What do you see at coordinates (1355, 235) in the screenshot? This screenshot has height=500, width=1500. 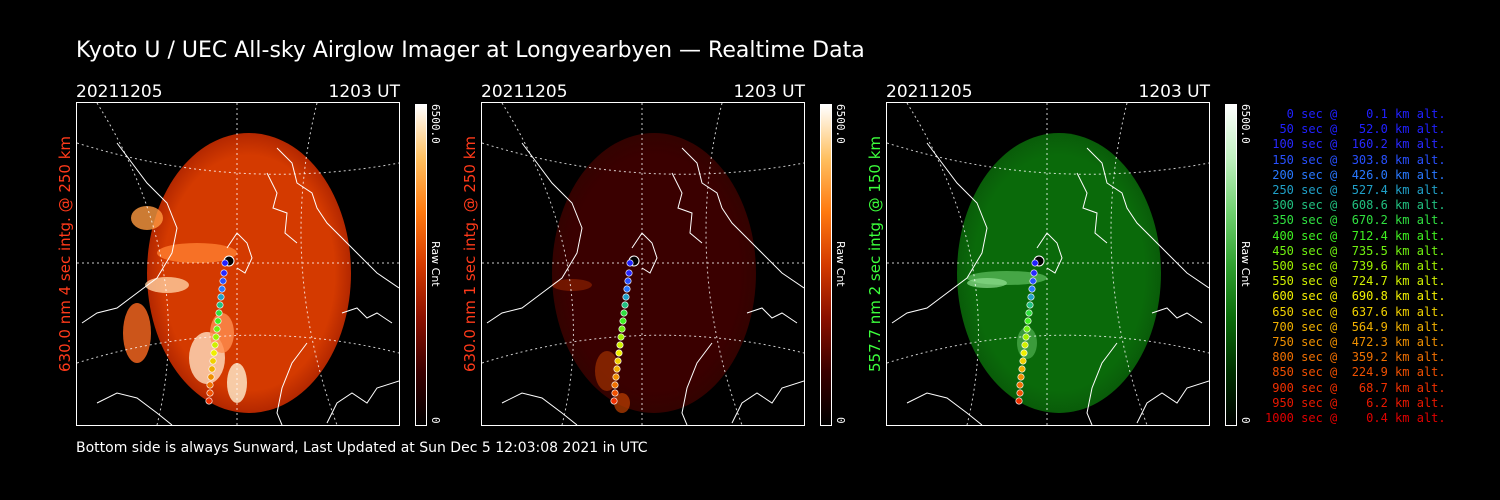 I see `legend-row: 400 sec @ 712.4 km alt.` at bounding box center [1355, 235].